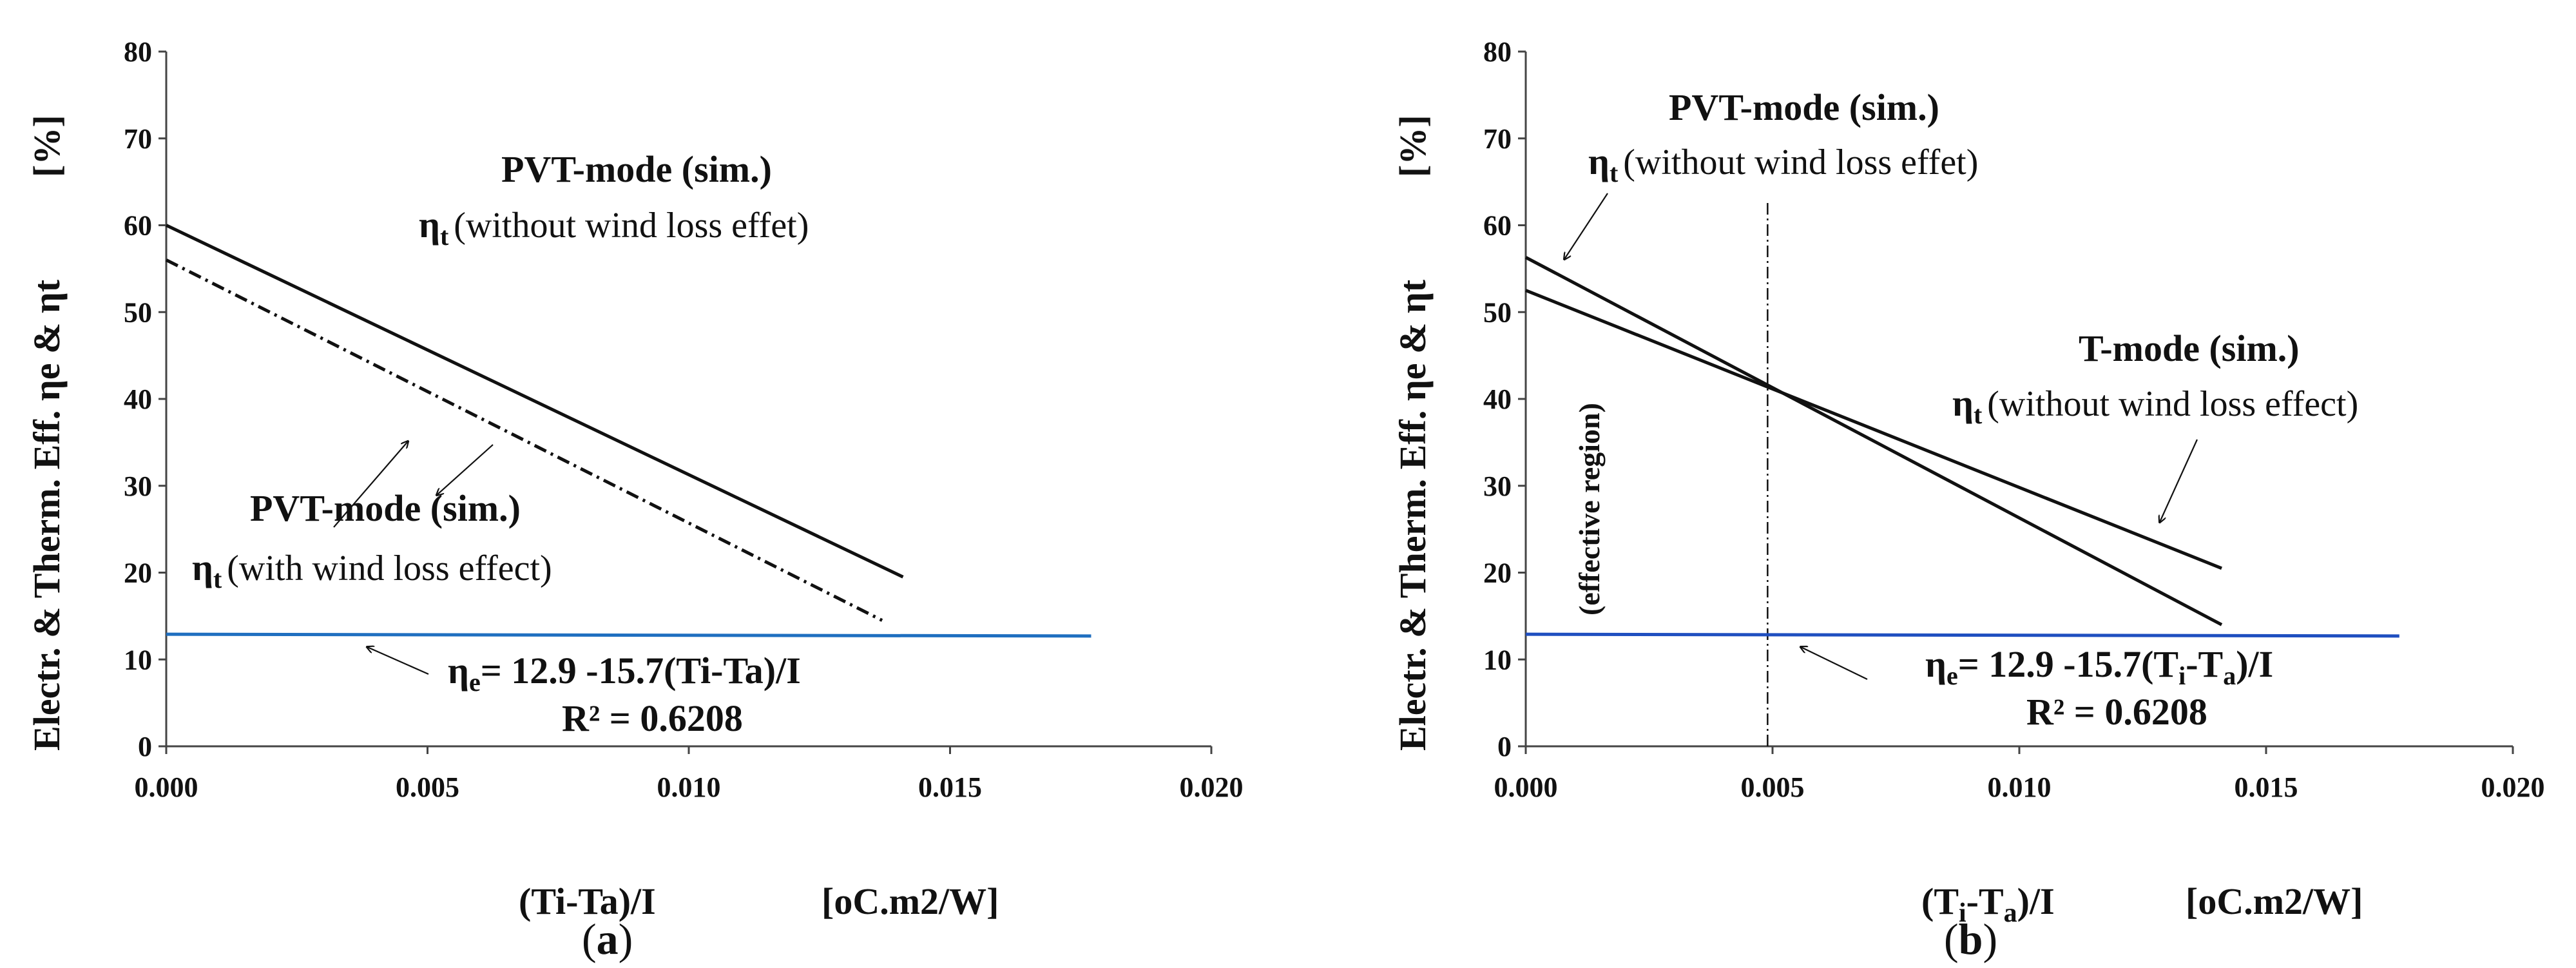  Describe the element at coordinates (2179, 480) in the screenshot. I see `arrow-tmode-b` at that location.